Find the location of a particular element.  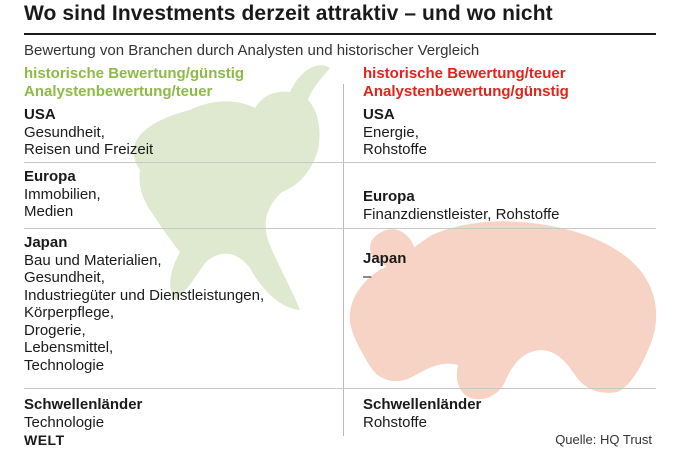

left-header-line1: historische Bewertung/günstig is located at coordinates (134, 73).